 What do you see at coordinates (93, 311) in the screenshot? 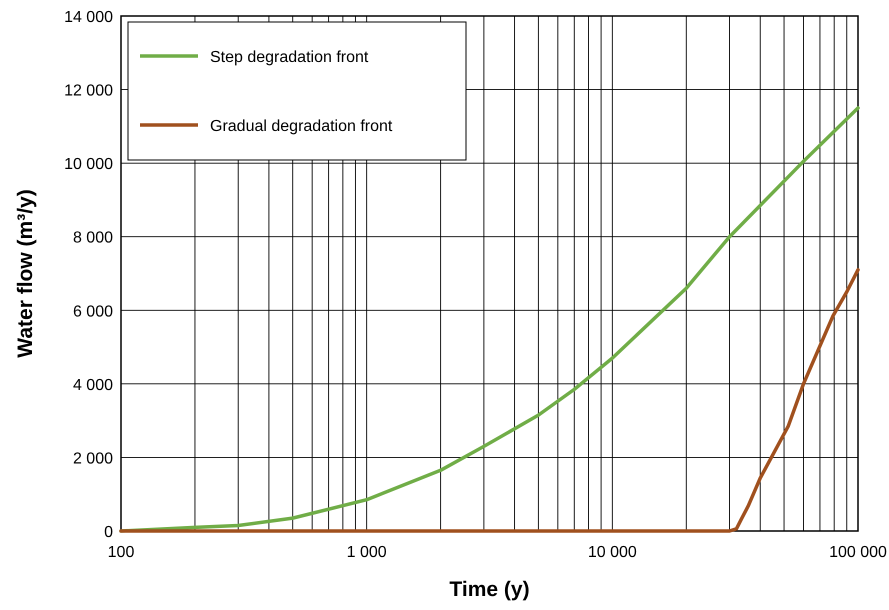
I see `y-tick-label: 6 000` at bounding box center [93, 311].